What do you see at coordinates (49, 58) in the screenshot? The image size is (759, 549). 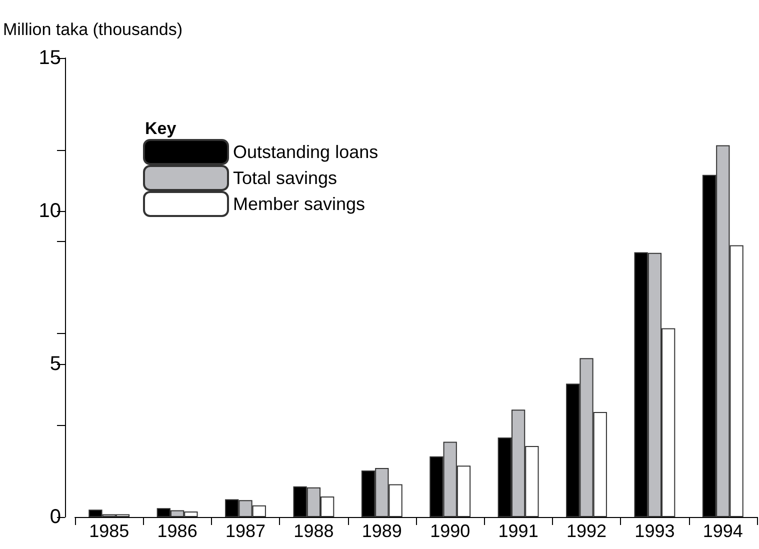 I see `y-tick-label: 15` at bounding box center [49, 58].